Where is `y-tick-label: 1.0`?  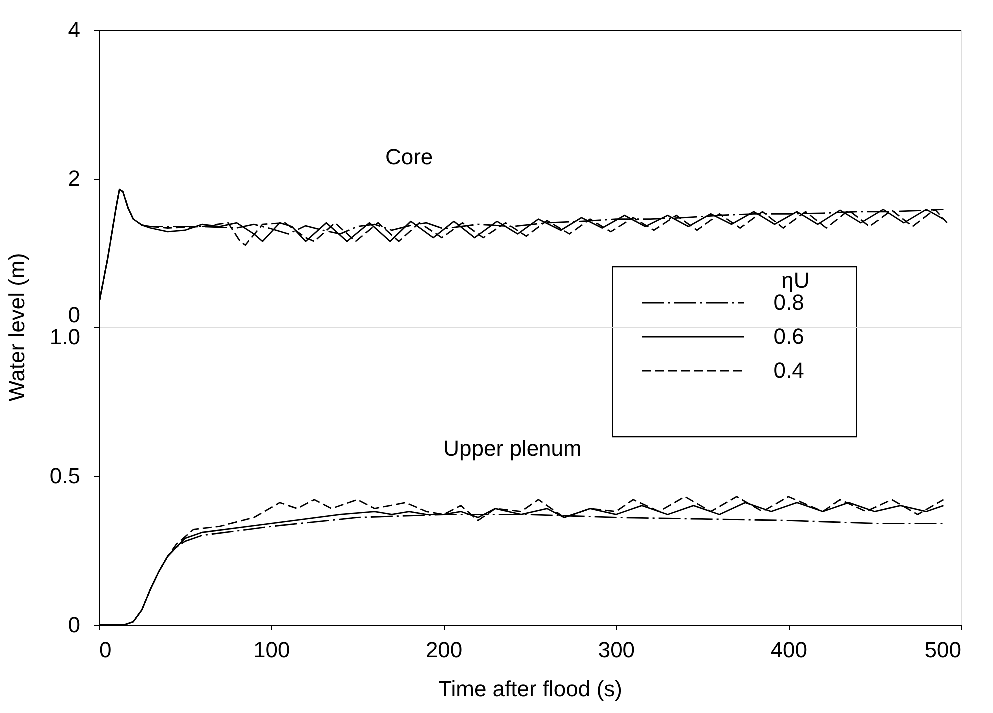
y-tick-label: 1.0 is located at coordinates (65, 337).